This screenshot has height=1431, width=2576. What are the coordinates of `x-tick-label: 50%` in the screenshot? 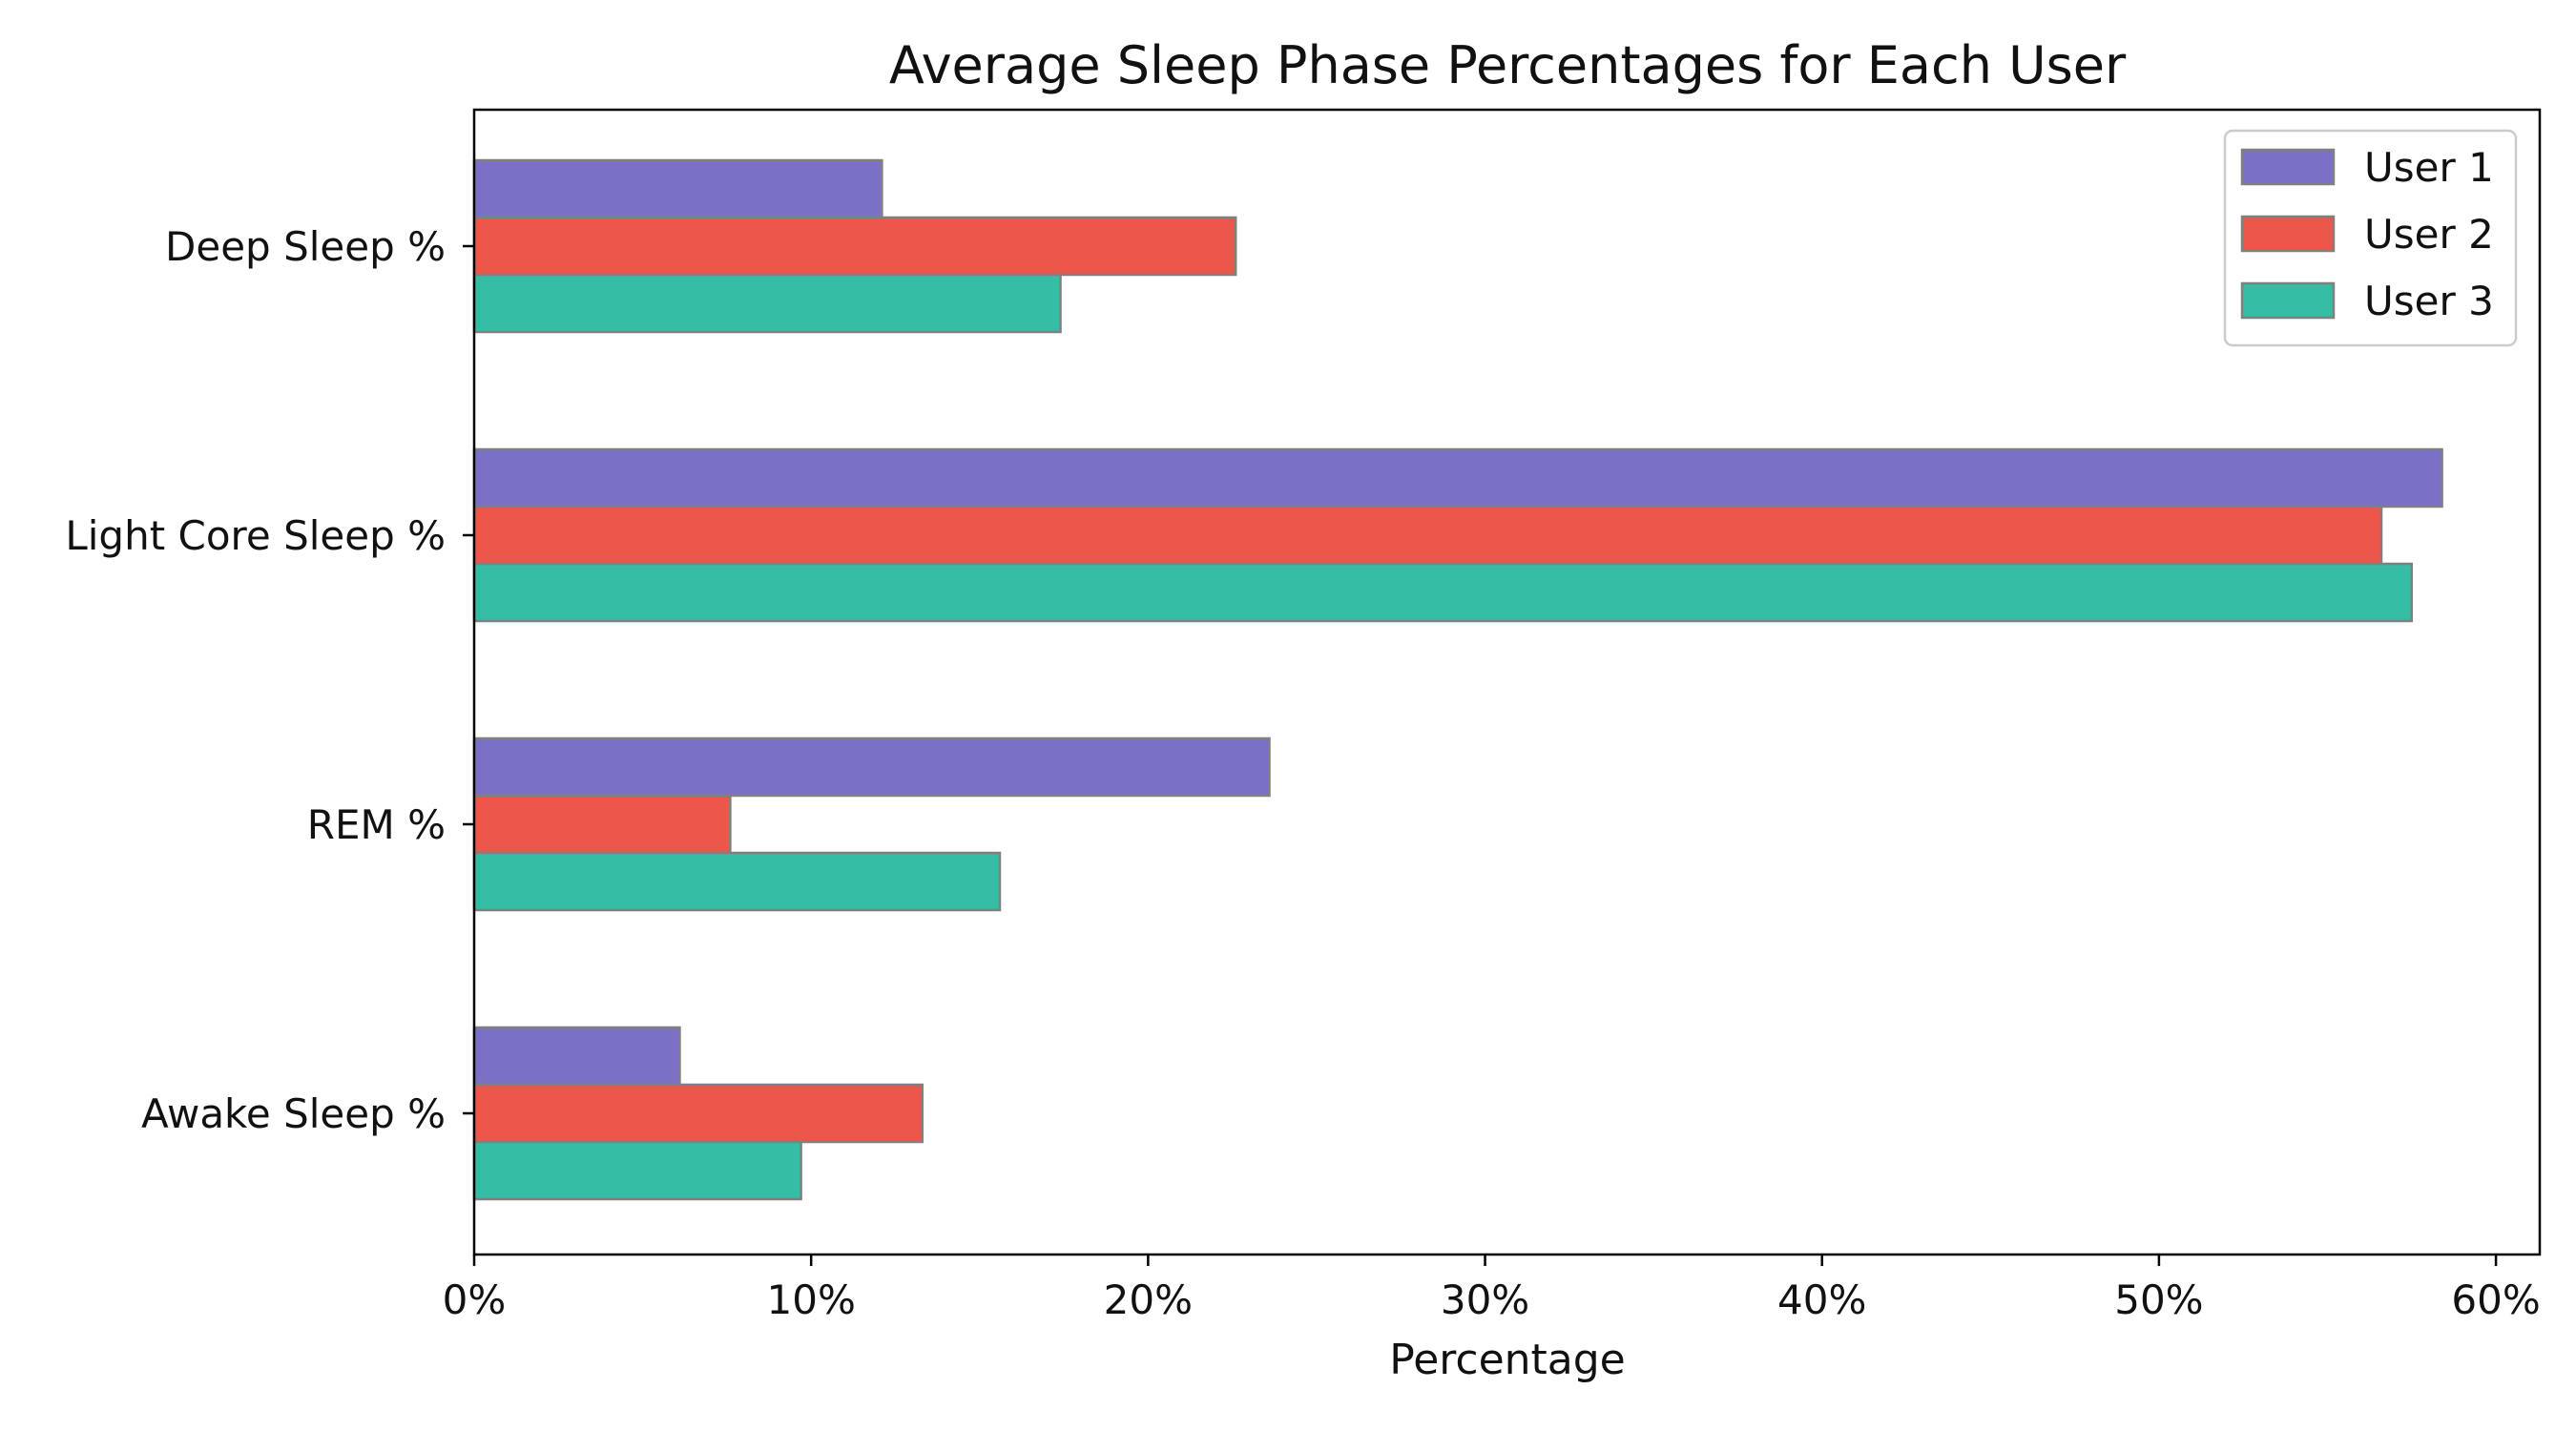 It's located at (2158, 1299).